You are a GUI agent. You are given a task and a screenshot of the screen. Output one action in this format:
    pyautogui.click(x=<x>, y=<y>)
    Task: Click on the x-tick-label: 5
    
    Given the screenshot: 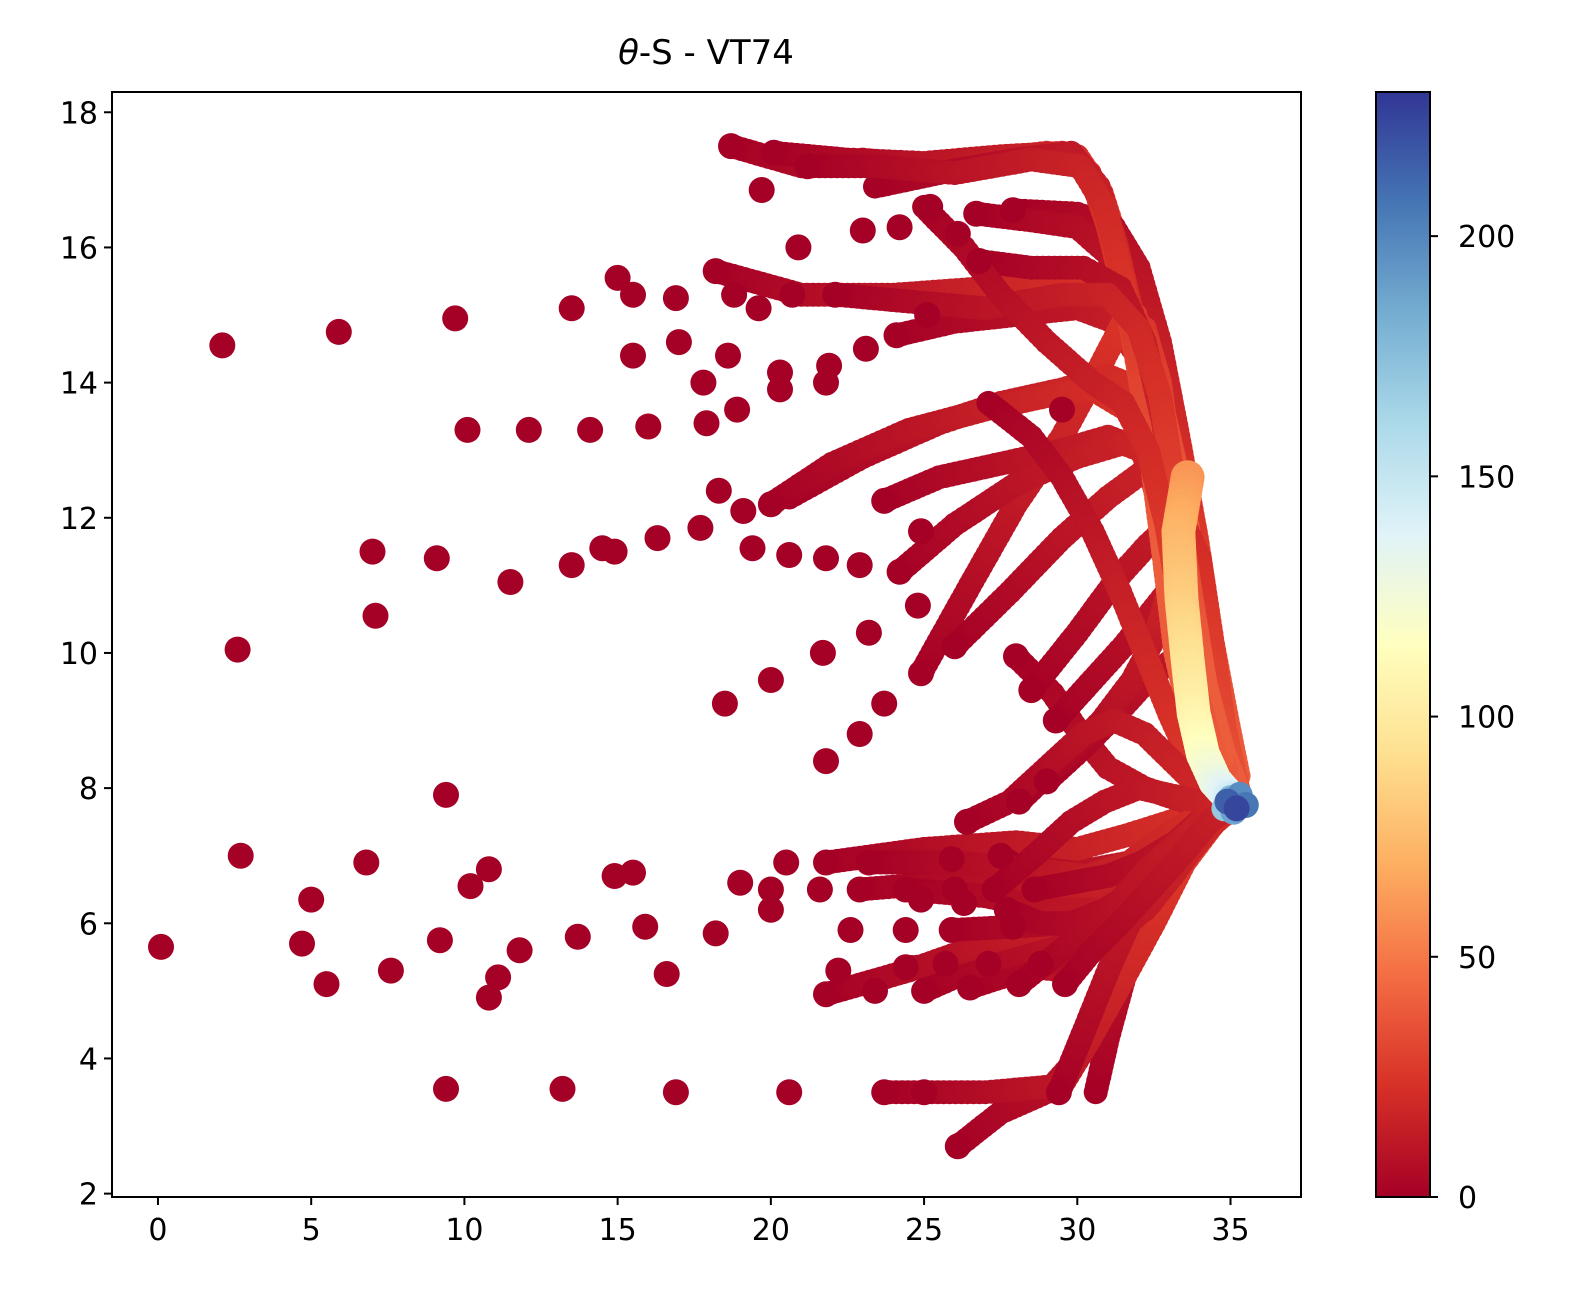 What is the action you would take?
    pyautogui.click(x=311, y=1230)
    